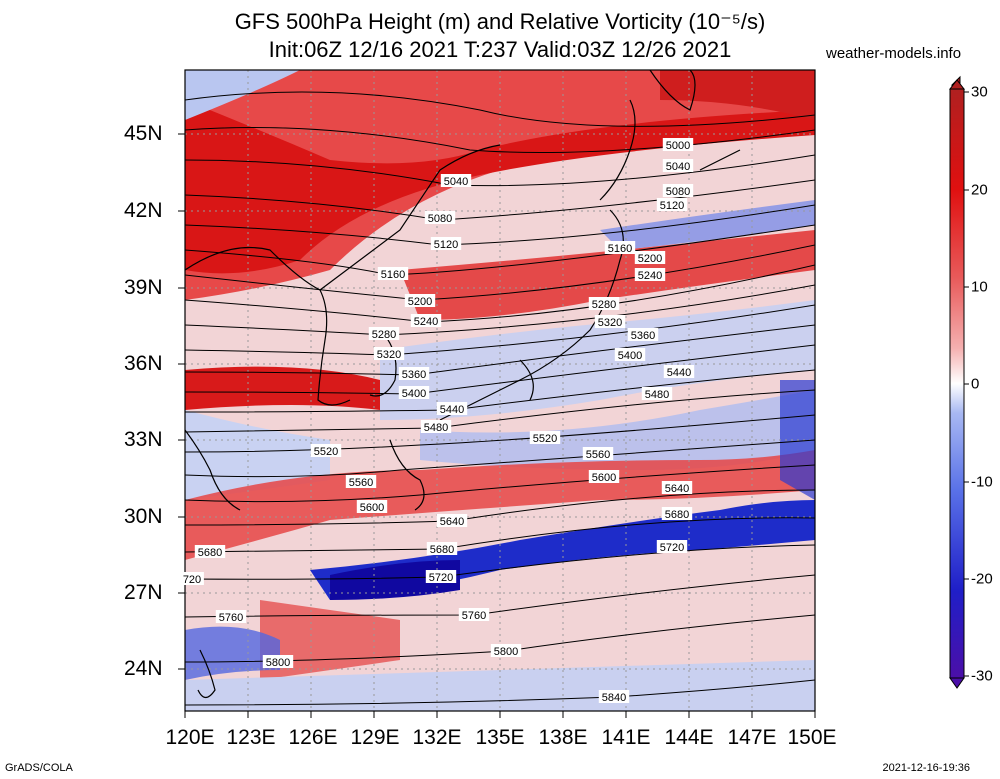  Describe the element at coordinates (957, 683) in the screenshot. I see `colorbar-bottom-arrow` at that location.